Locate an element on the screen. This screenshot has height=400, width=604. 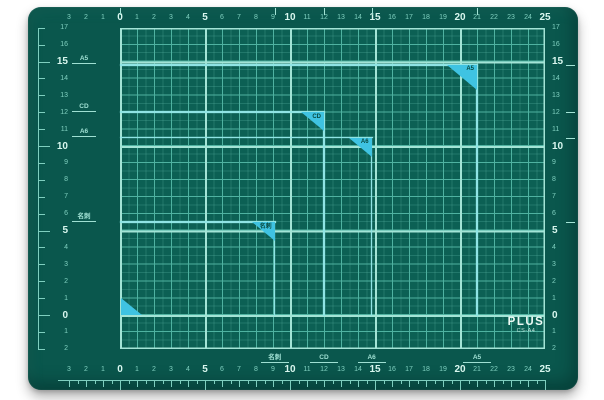
top-ruler-number: 3 is located at coordinates (171, 17).